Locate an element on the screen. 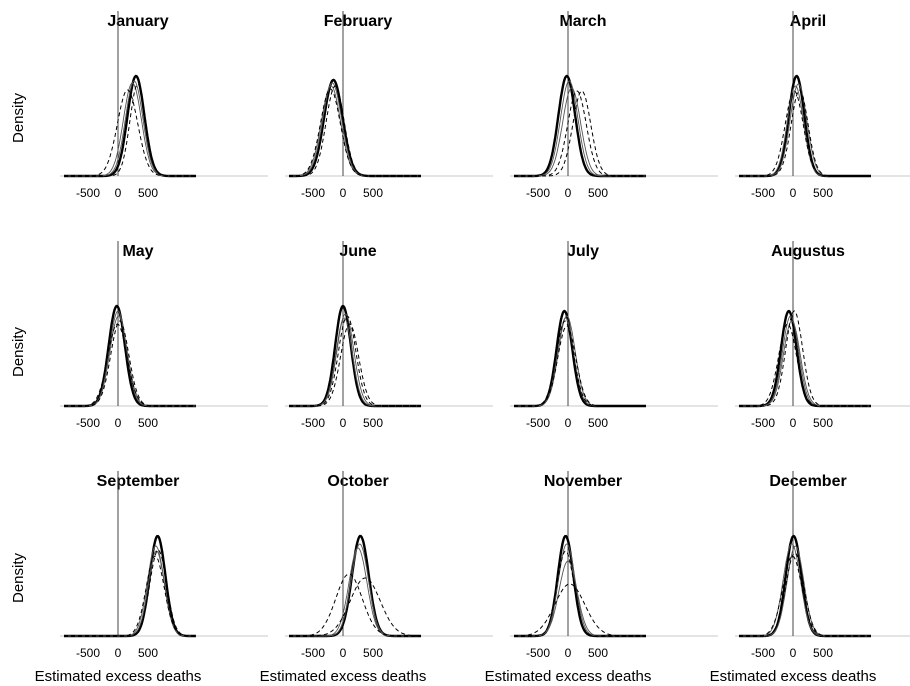  panel-november: November -500 0 500 Estimated excess deaths is located at coordinates (601, 578).